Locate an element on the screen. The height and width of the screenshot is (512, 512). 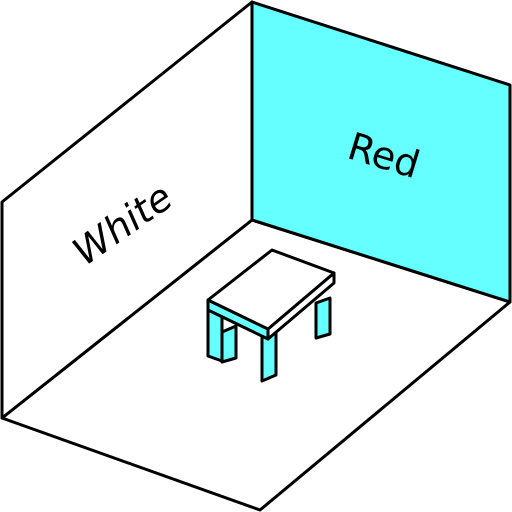
table-leg-back-right is located at coordinates (323, 318).